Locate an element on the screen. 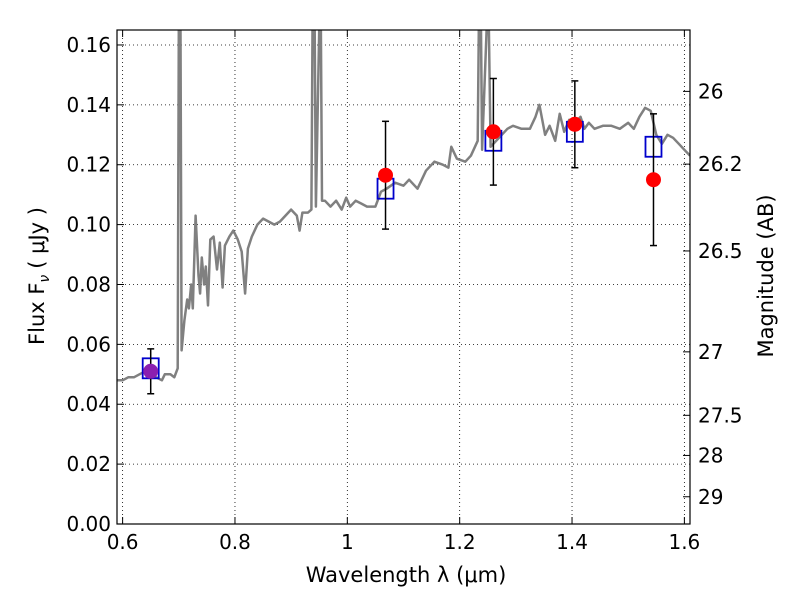 This screenshot has height=600, width=800. y-tick-label: 0.06 is located at coordinates (88, 344).